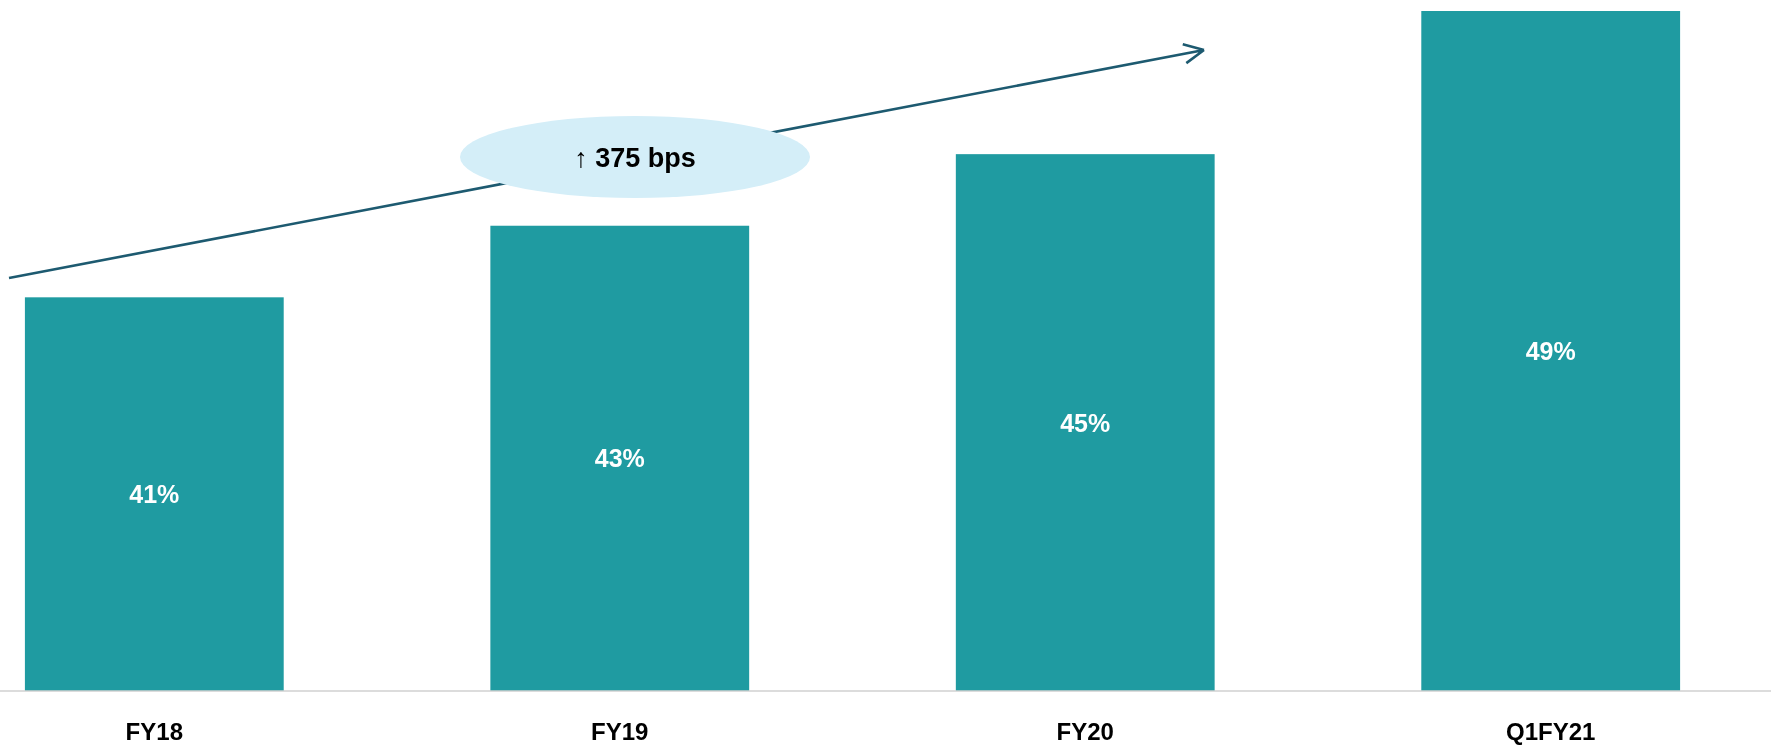  I want to click on data-label: 45%, so click(1085, 422).